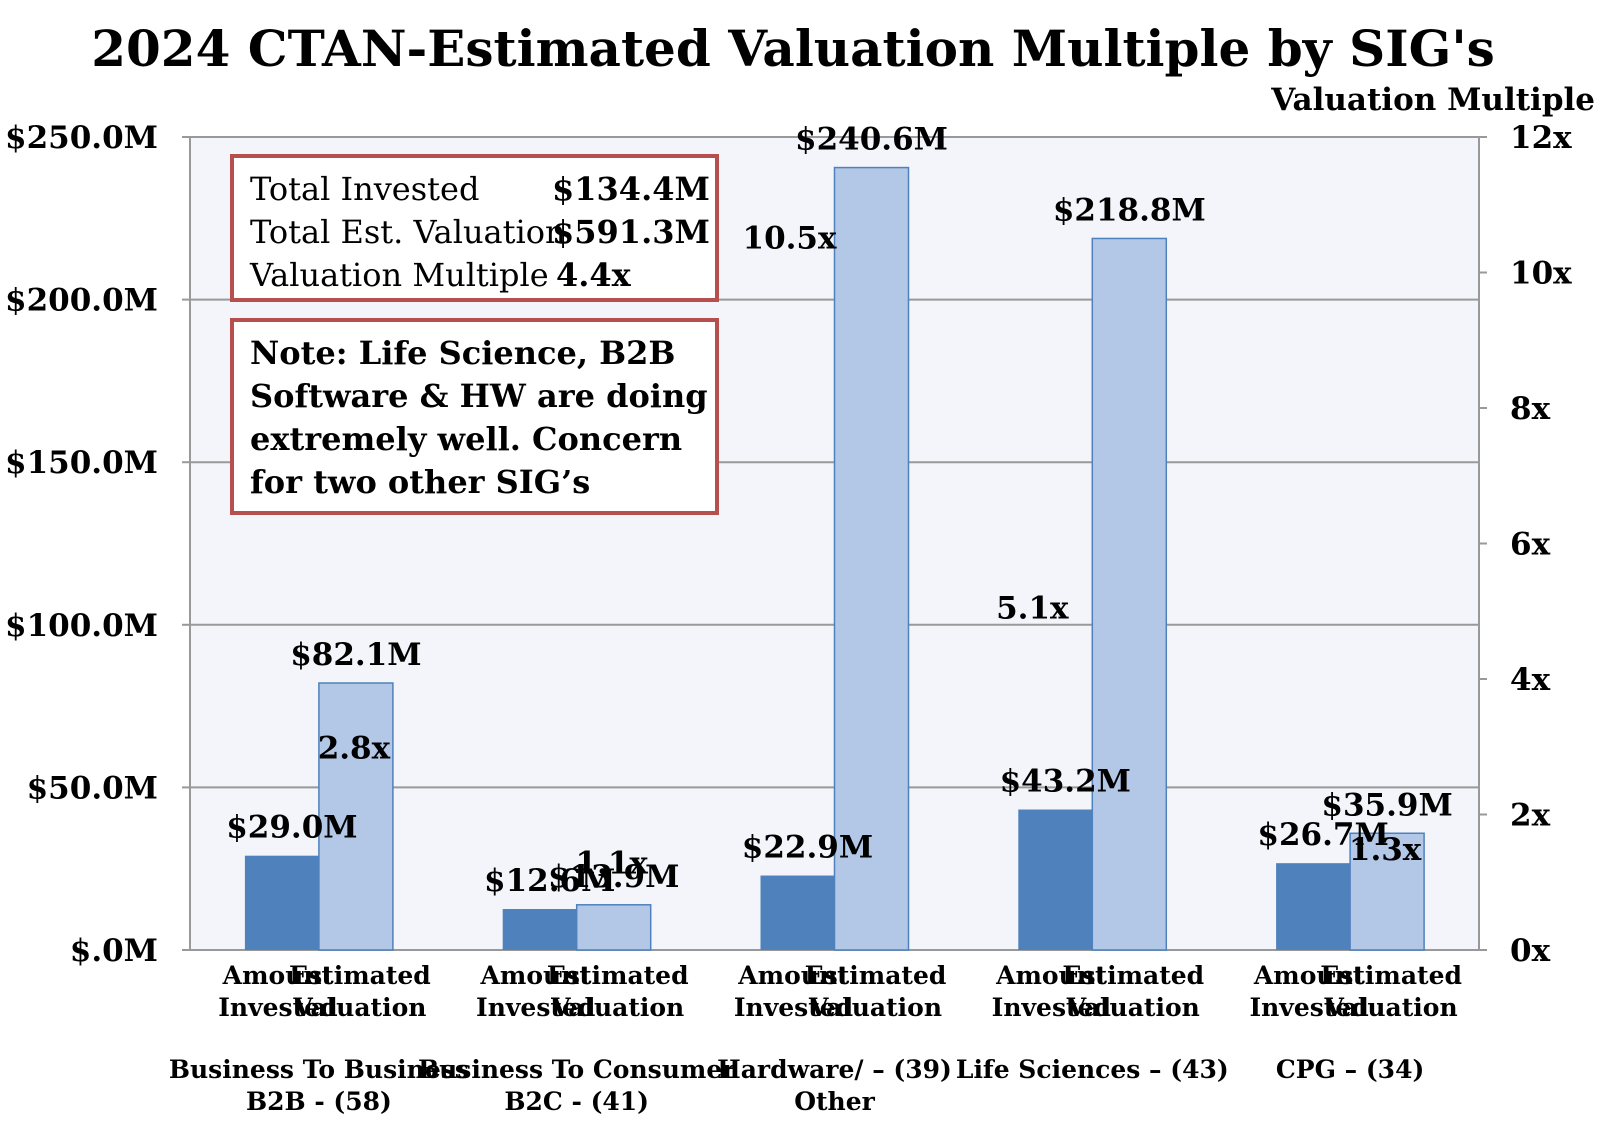 The width and height of the screenshot is (1606, 1126). I want to click on group-label: B2C - (41), so click(576, 1101).